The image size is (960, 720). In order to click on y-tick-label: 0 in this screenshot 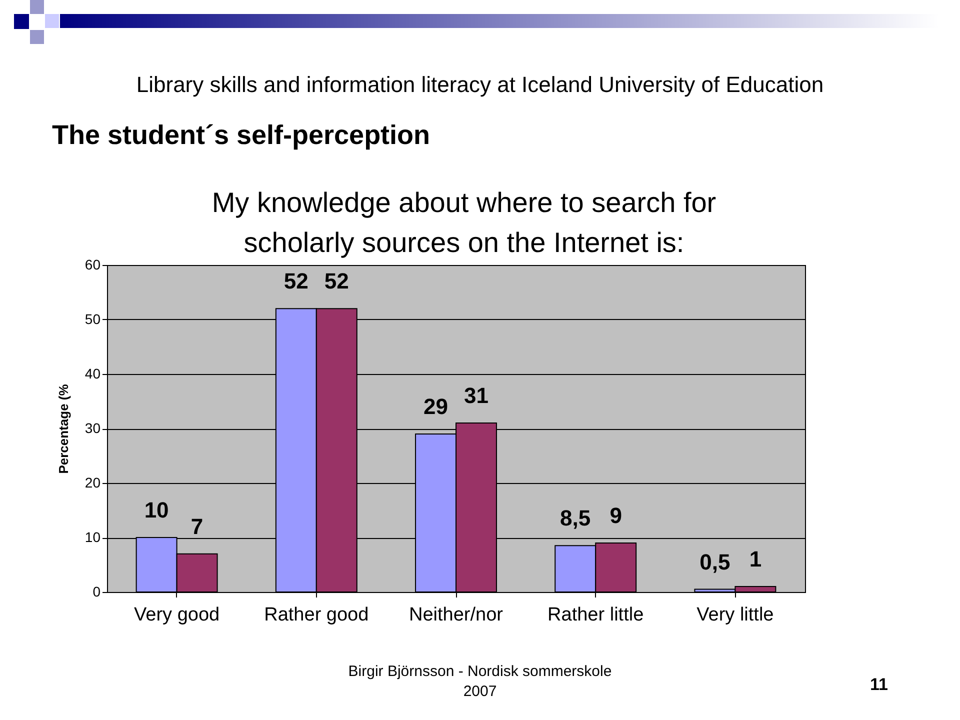, I will do `click(96, 592)`.